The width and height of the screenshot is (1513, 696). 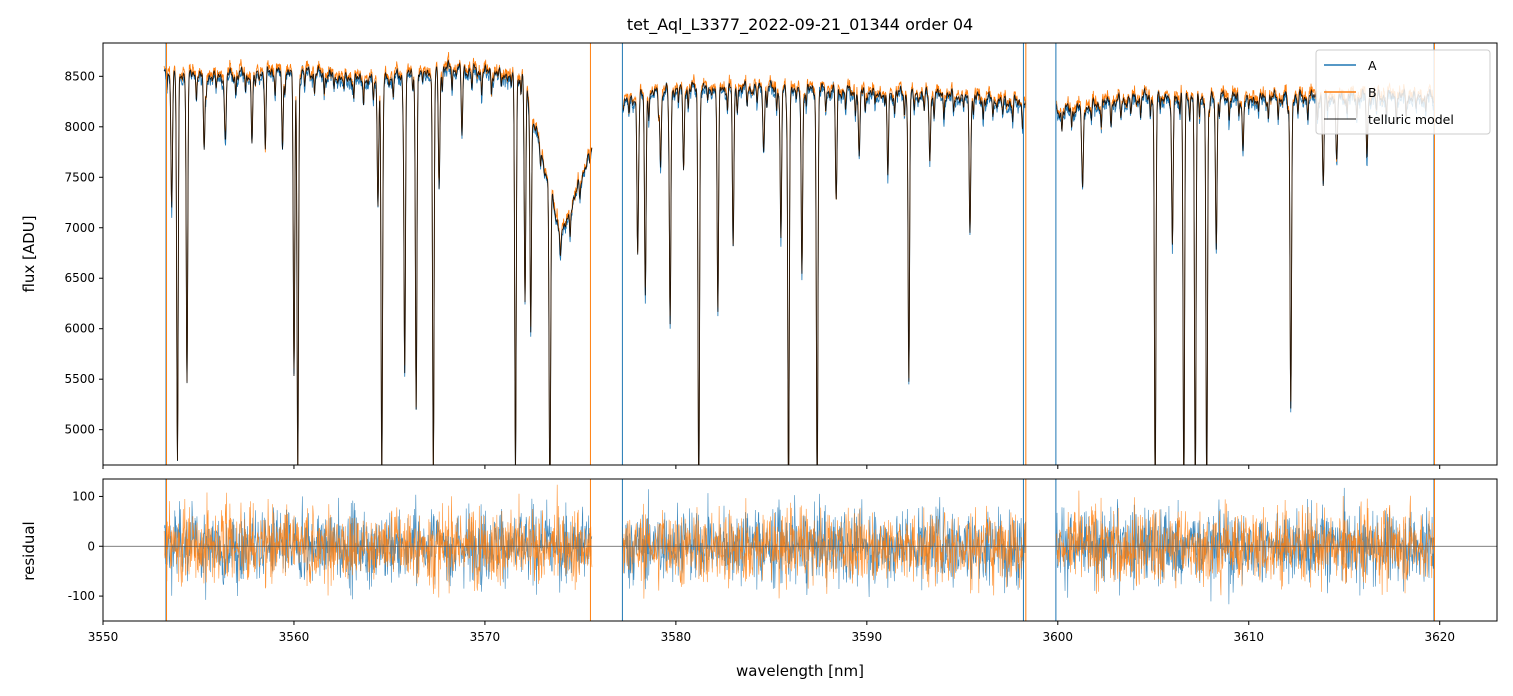 What do you see at coordinates (1439, 637) in the screenshot?
I see `x-tick-label-3620: 3620` at bounding box center [1439, 637].